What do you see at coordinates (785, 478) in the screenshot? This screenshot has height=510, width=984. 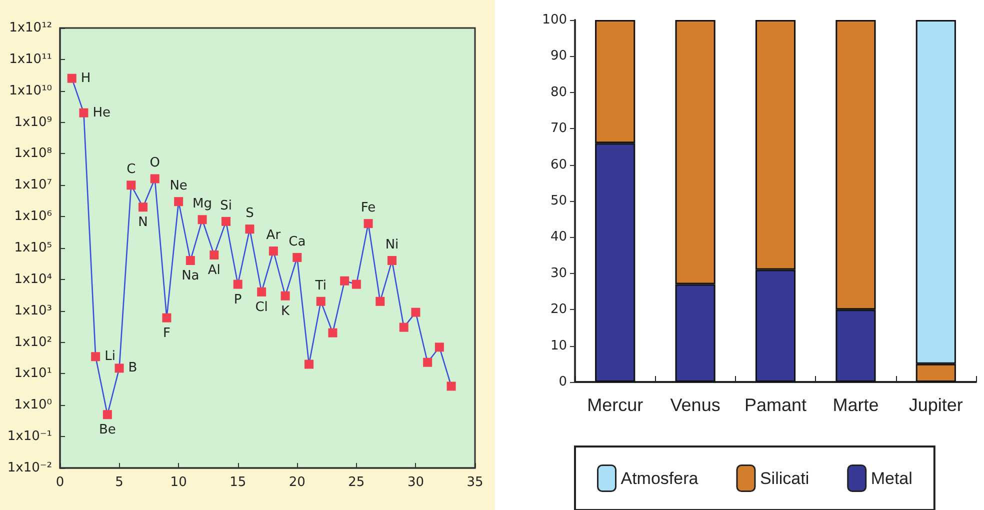 I see `legend-label: Silicati` at bounding box center [785, 478].